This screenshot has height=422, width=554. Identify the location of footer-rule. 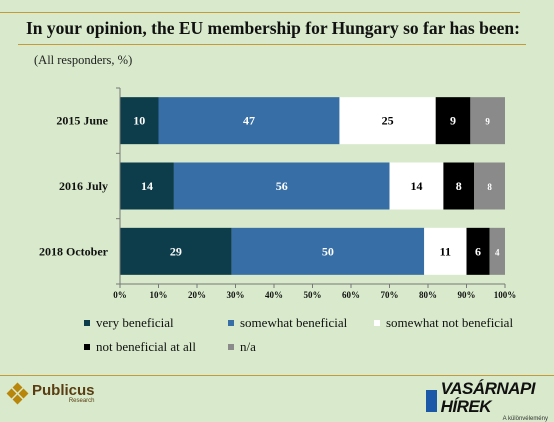
(277, 375).